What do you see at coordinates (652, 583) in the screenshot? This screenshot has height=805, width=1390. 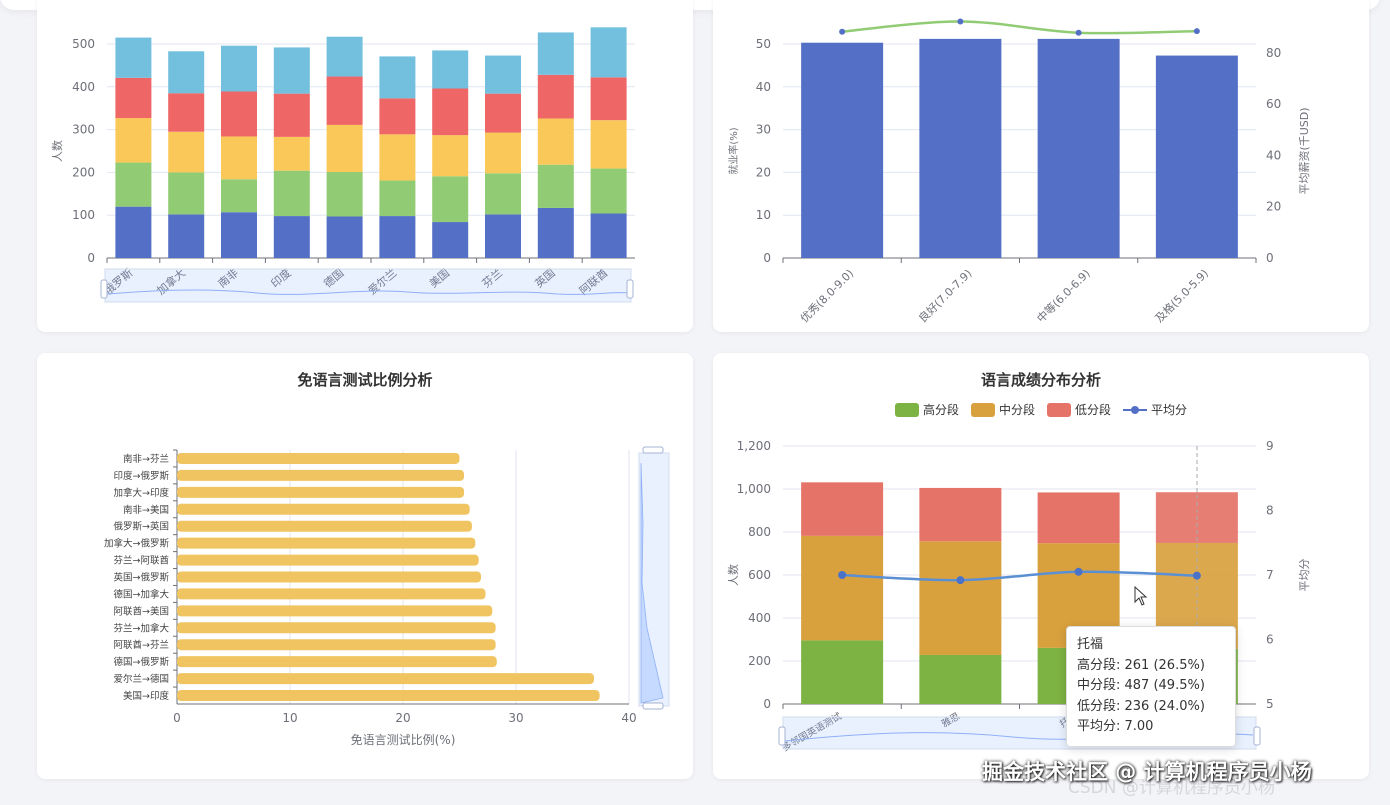 I see `datazoom-shadow-area` at bounding box center [652, 583].